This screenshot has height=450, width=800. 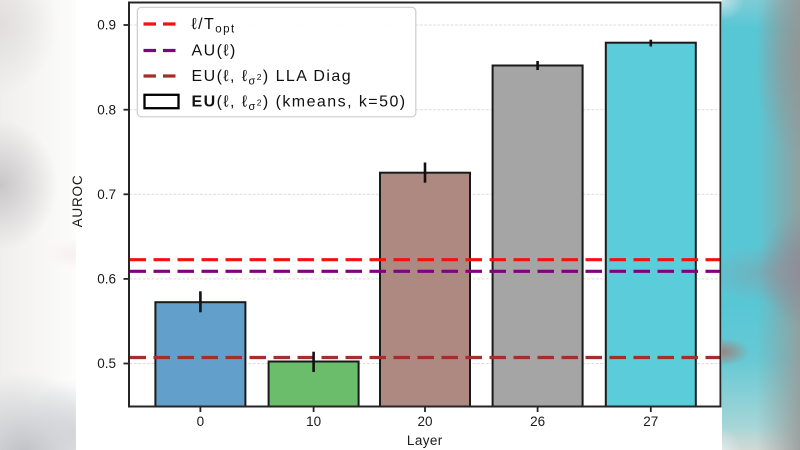 I want to click on svg-text: 0.5, so click(x=106, y=363).